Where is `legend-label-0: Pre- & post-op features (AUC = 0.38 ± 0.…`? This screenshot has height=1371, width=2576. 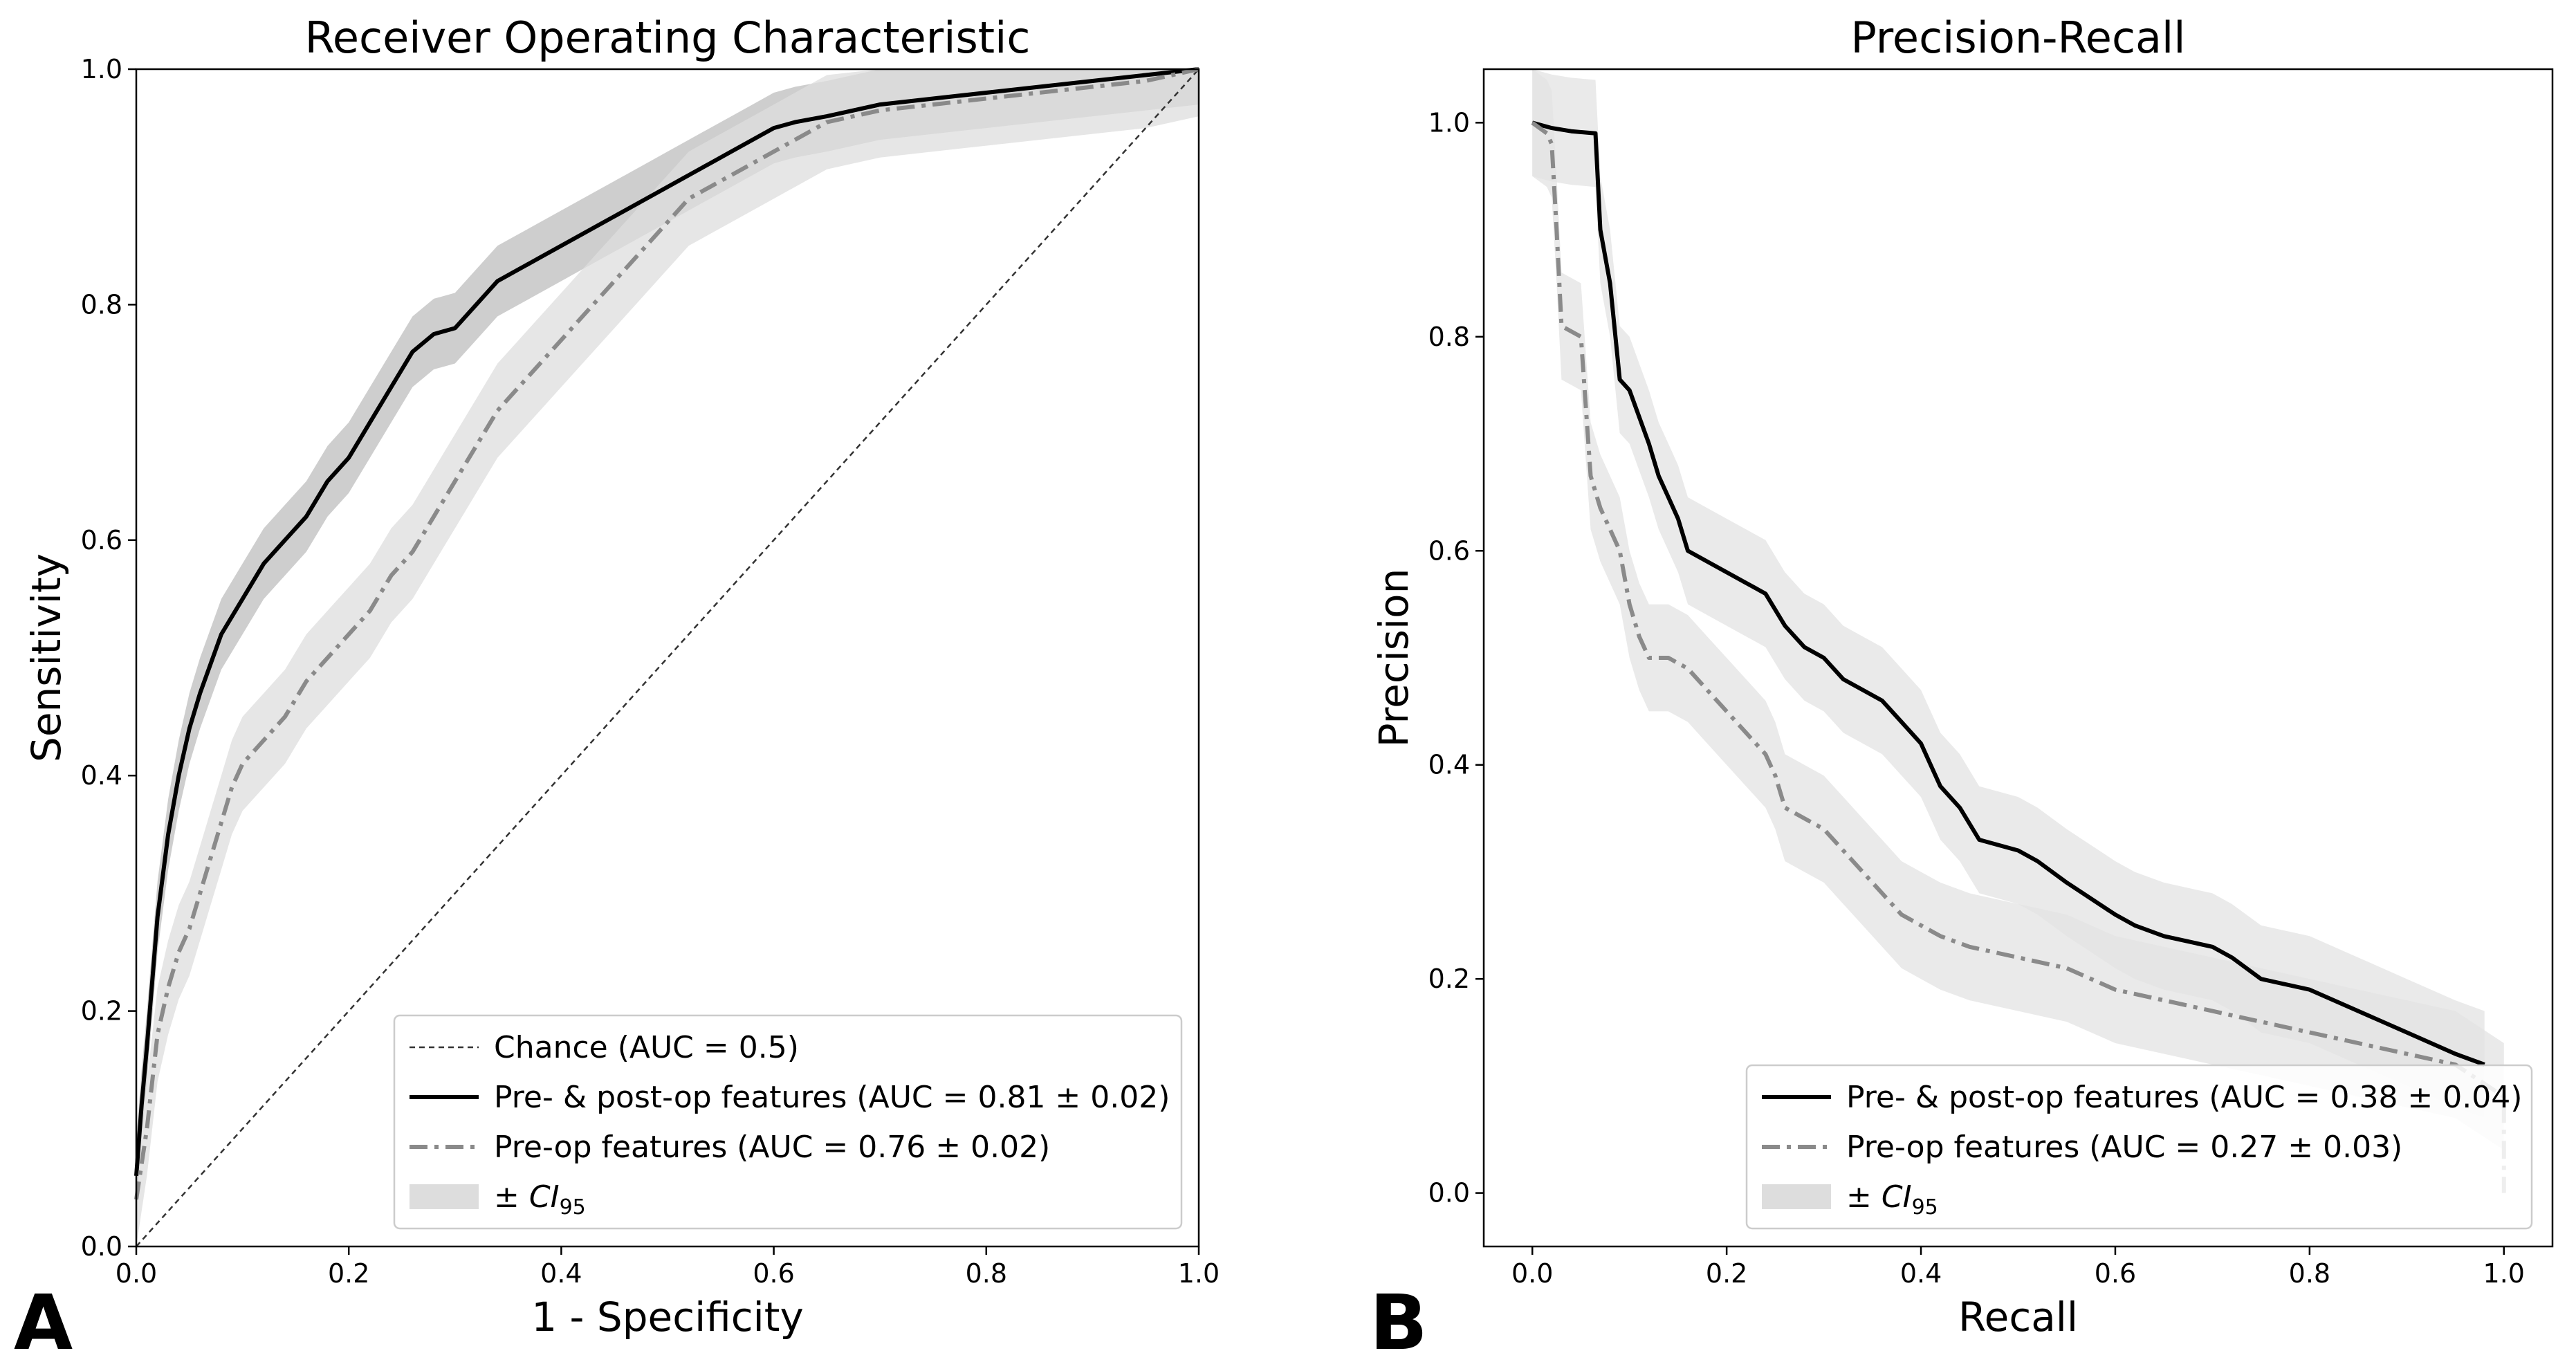
legend-label-0: Pre- & post-op features (AUC = 0.38 ± 0.… is located at coordinates (2184, 1098).